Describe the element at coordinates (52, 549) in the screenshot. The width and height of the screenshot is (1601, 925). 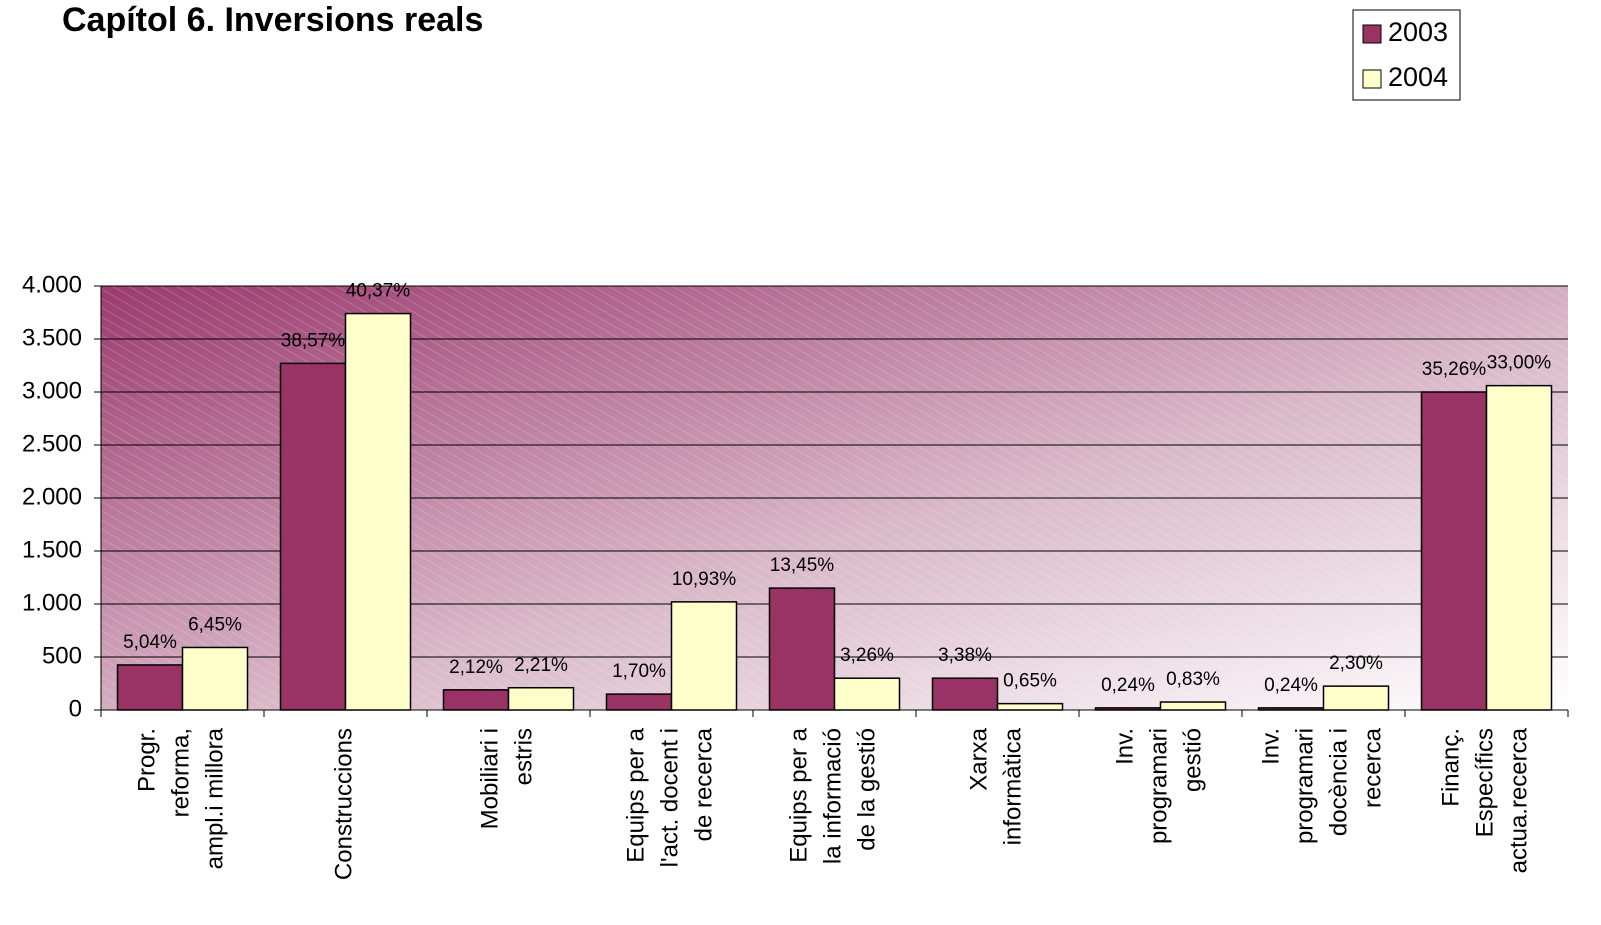
I see `y-tick-label: 1.500` at that location.